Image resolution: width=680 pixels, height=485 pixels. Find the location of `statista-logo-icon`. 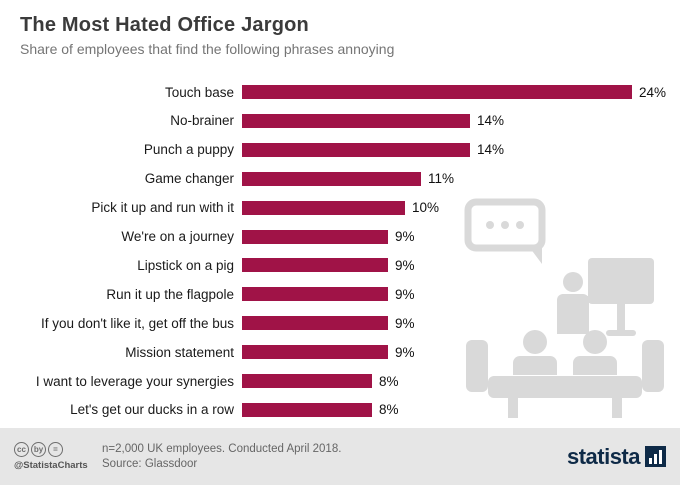

statista-logo-icon is located at coordinates (655, 456).